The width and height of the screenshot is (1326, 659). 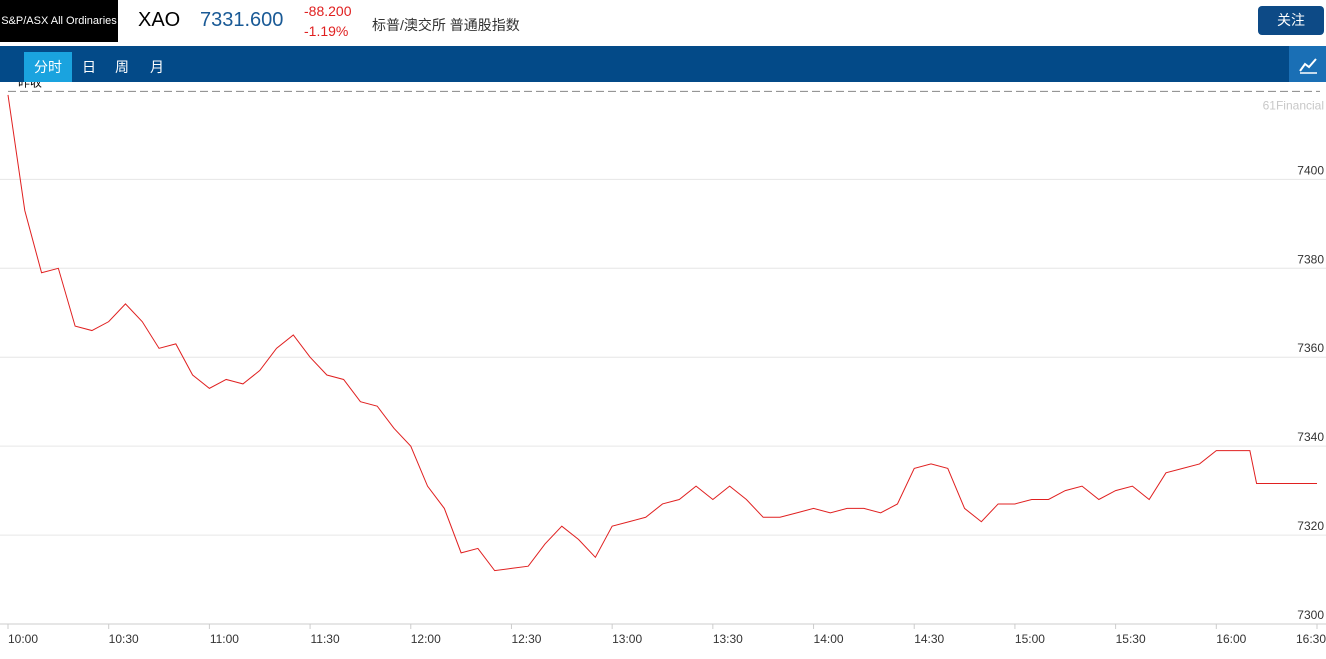 I want to click on change-pct: -1.19%, so click(x=326, y=31).